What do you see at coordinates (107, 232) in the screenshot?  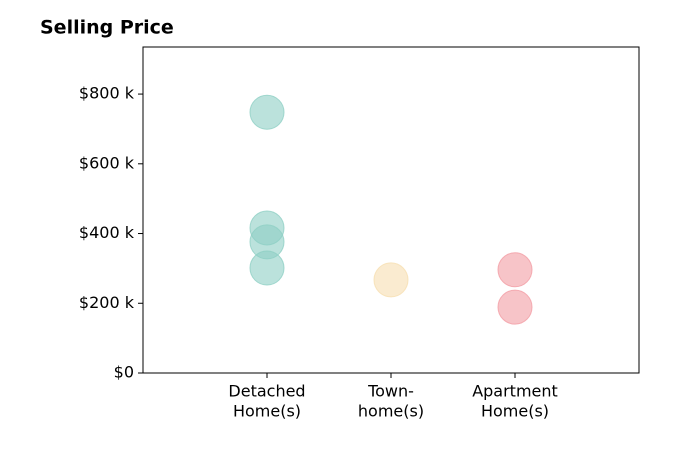 I see `y-tick-label: $400 k` at bounding box center [107, 232].